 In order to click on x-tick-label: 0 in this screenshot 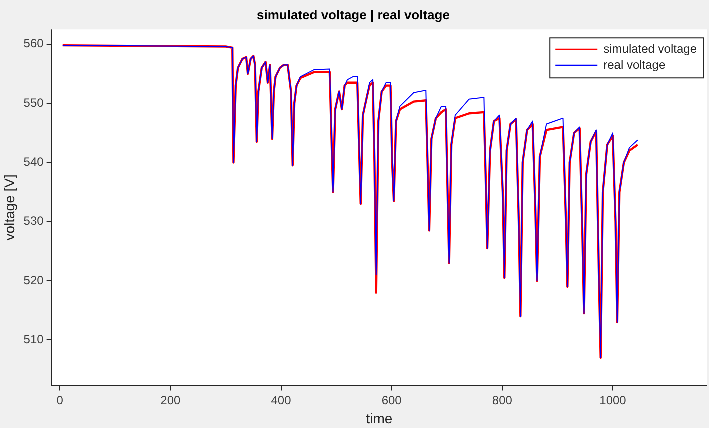, I will do `click(60, 400)`.